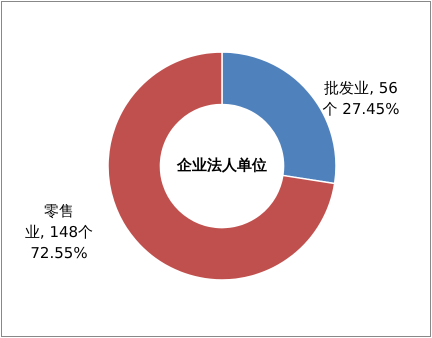  Describe the element at coordinates (59, 232) in the screenshot. I see `slice-label: 零售业, 148个 72.55%` at that location.